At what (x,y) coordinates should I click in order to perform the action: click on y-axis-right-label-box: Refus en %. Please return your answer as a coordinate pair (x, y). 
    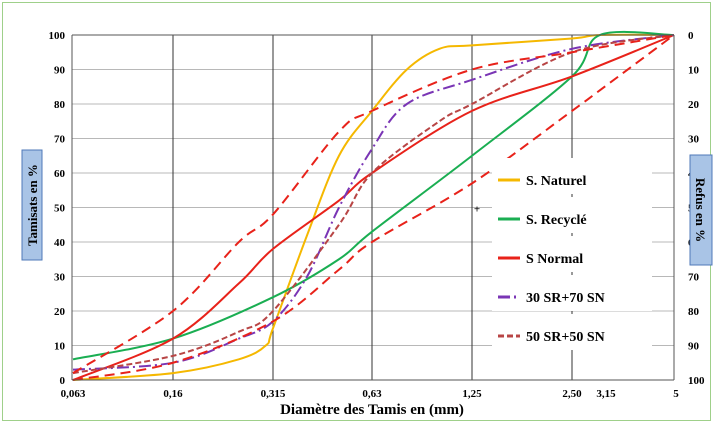
    Looking at the image, I should click on (701, 210).